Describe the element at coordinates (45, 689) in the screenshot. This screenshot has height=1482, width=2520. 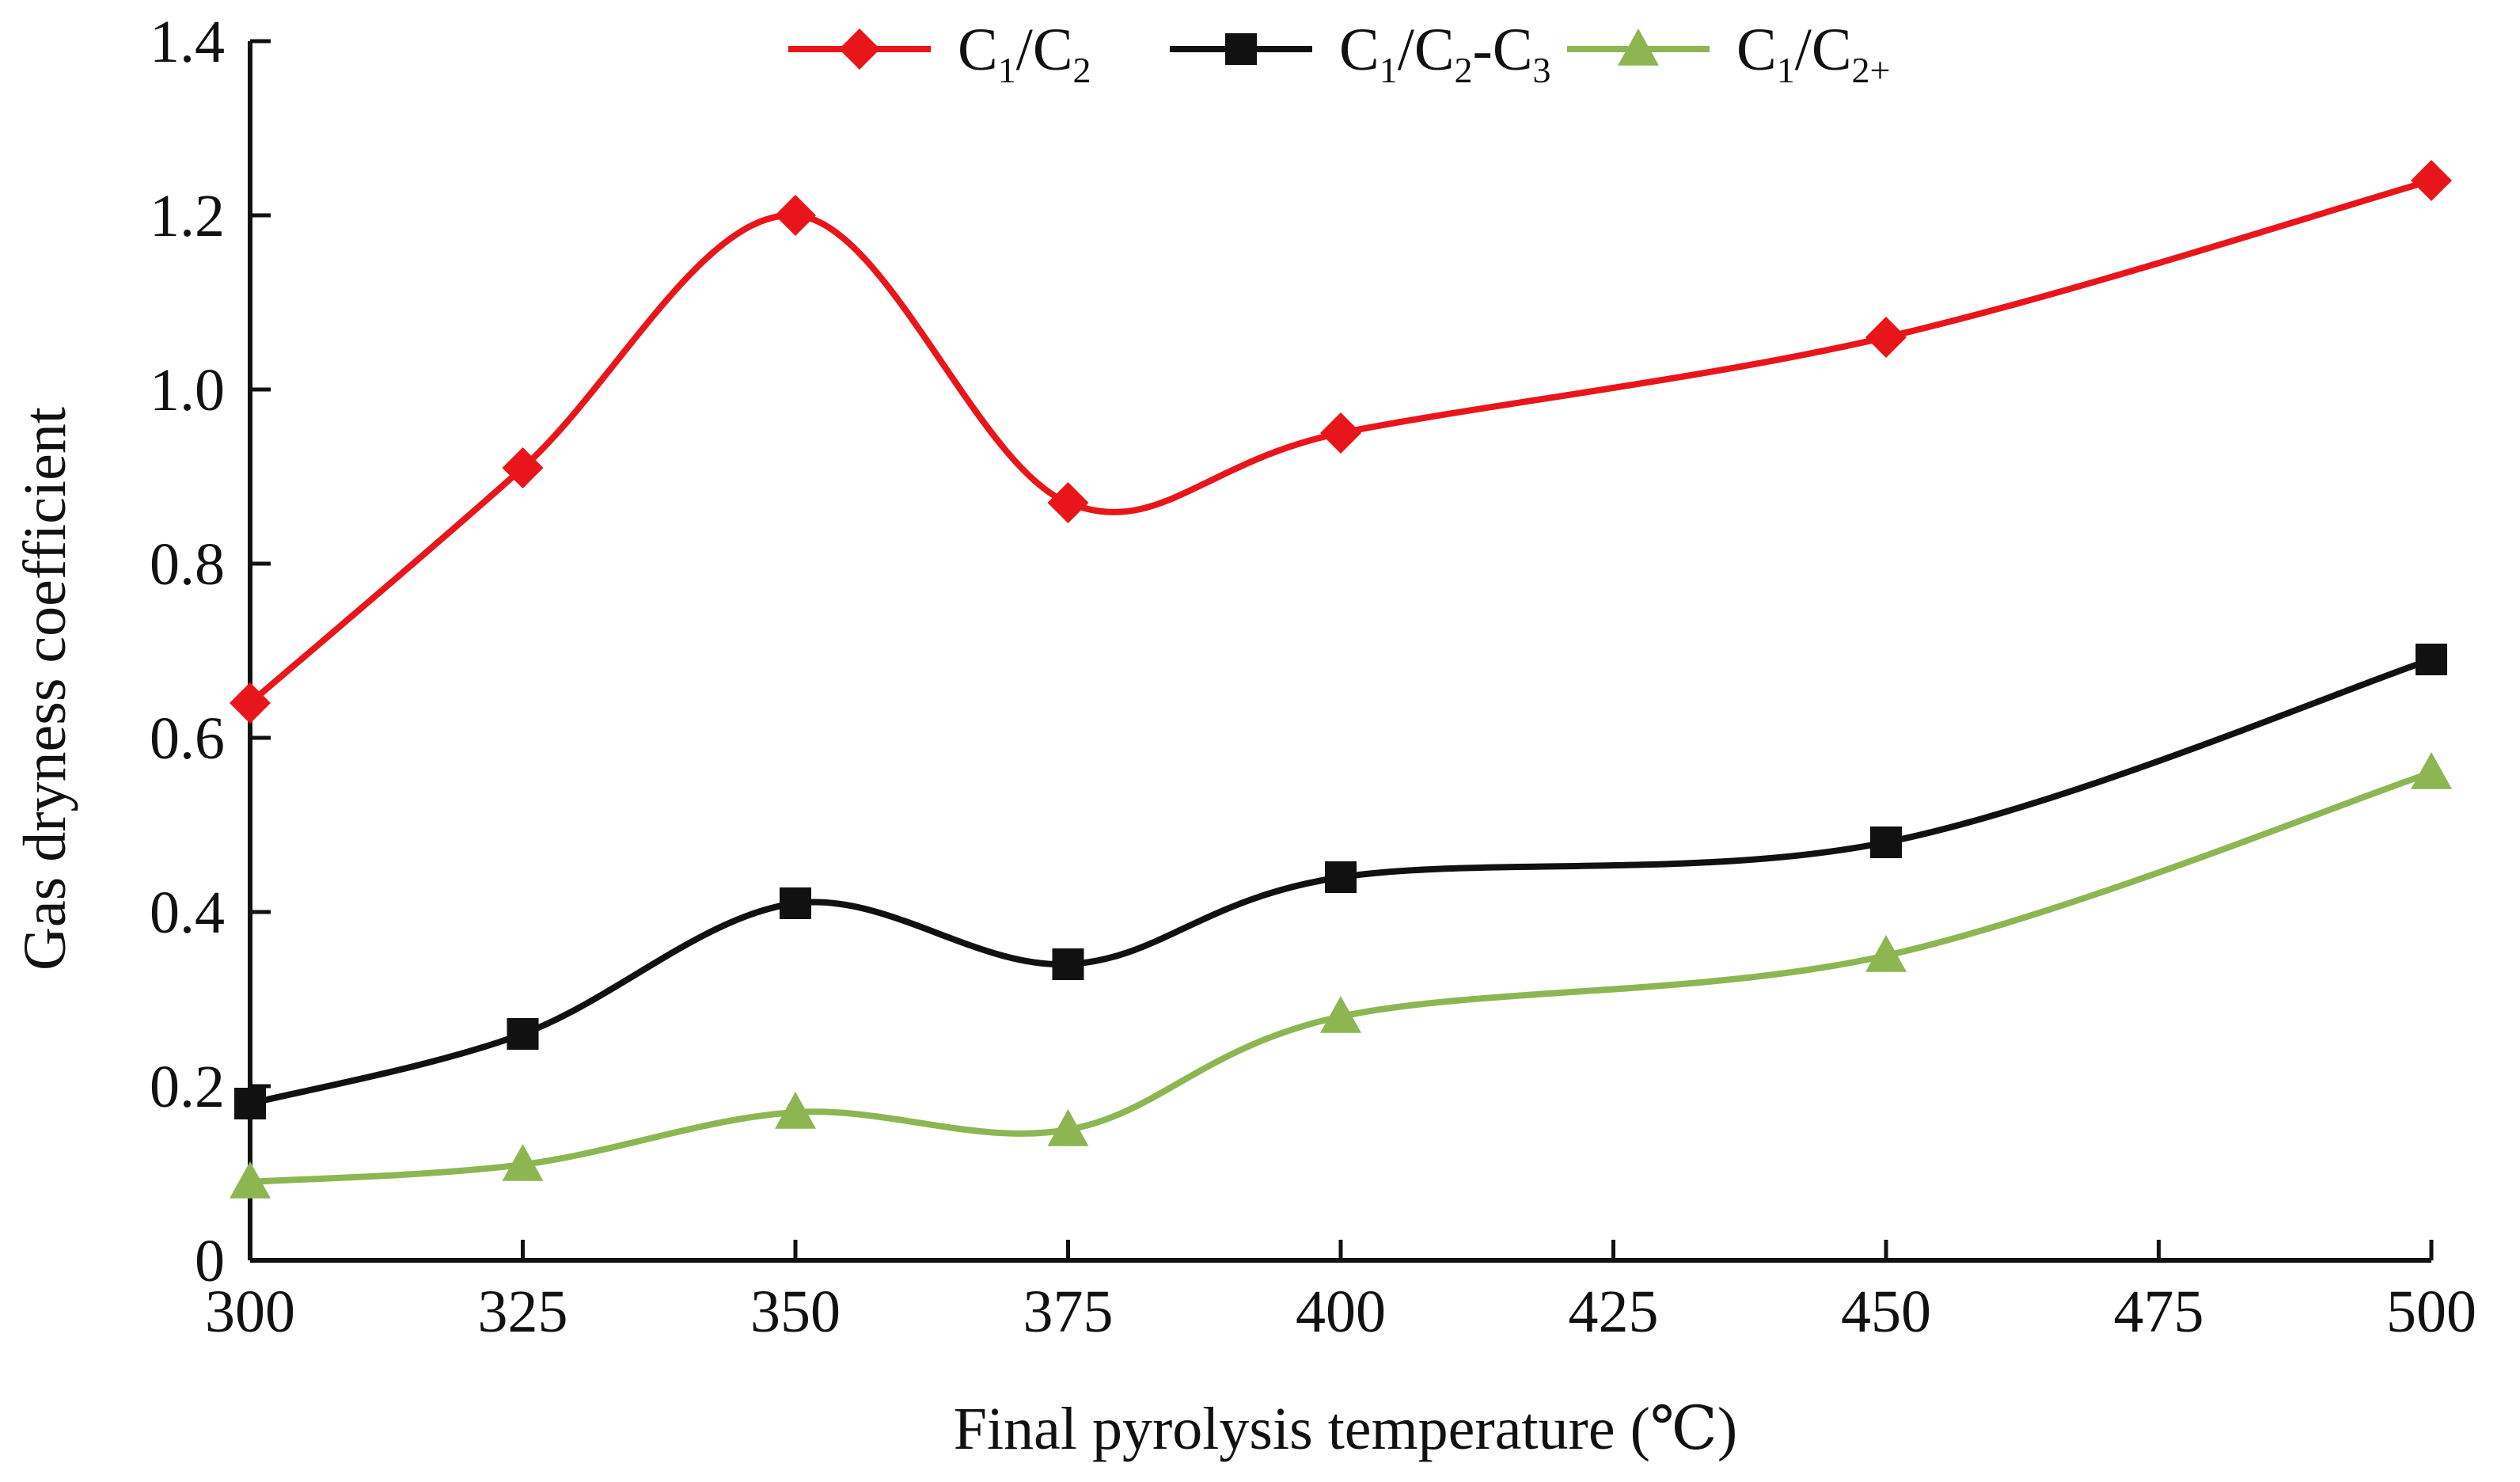
I see `y-axis-title: Gas dryness coefficient` at that location.